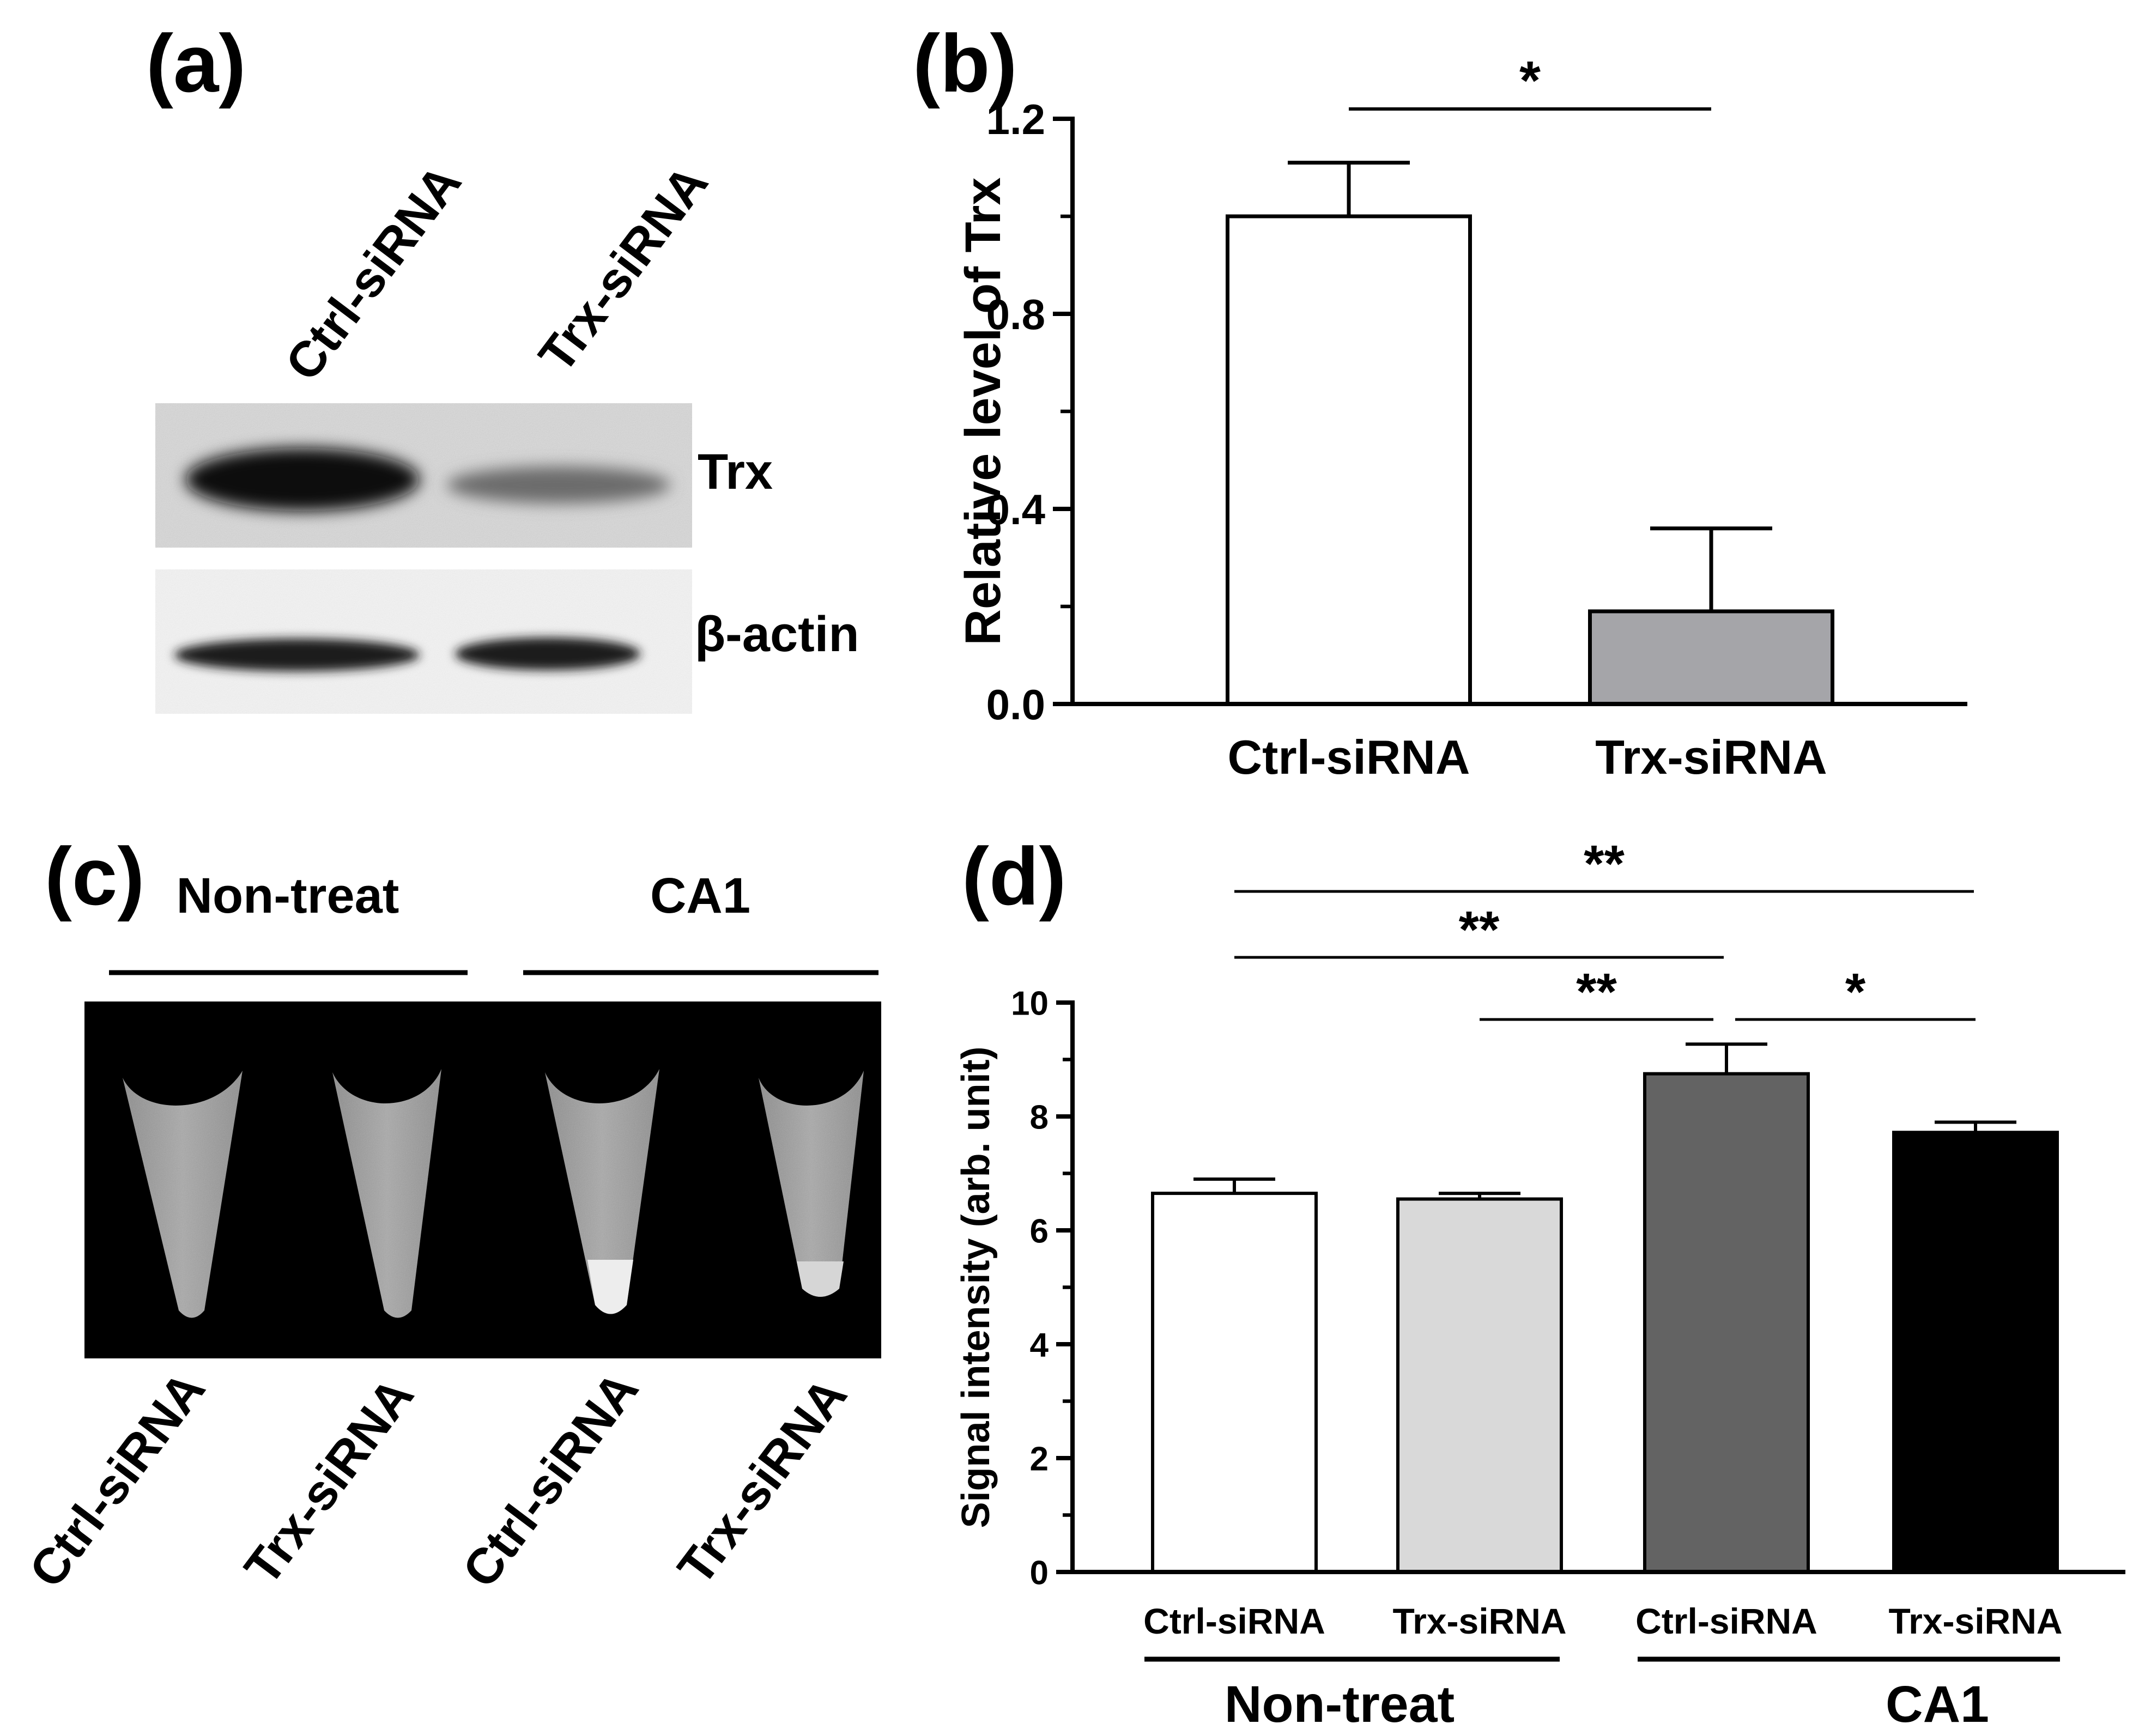  Describe the element at coordinates (624, 269) in the screenshot. I see `lane-label-trx-sirna: Trx-siRNA` at that location.